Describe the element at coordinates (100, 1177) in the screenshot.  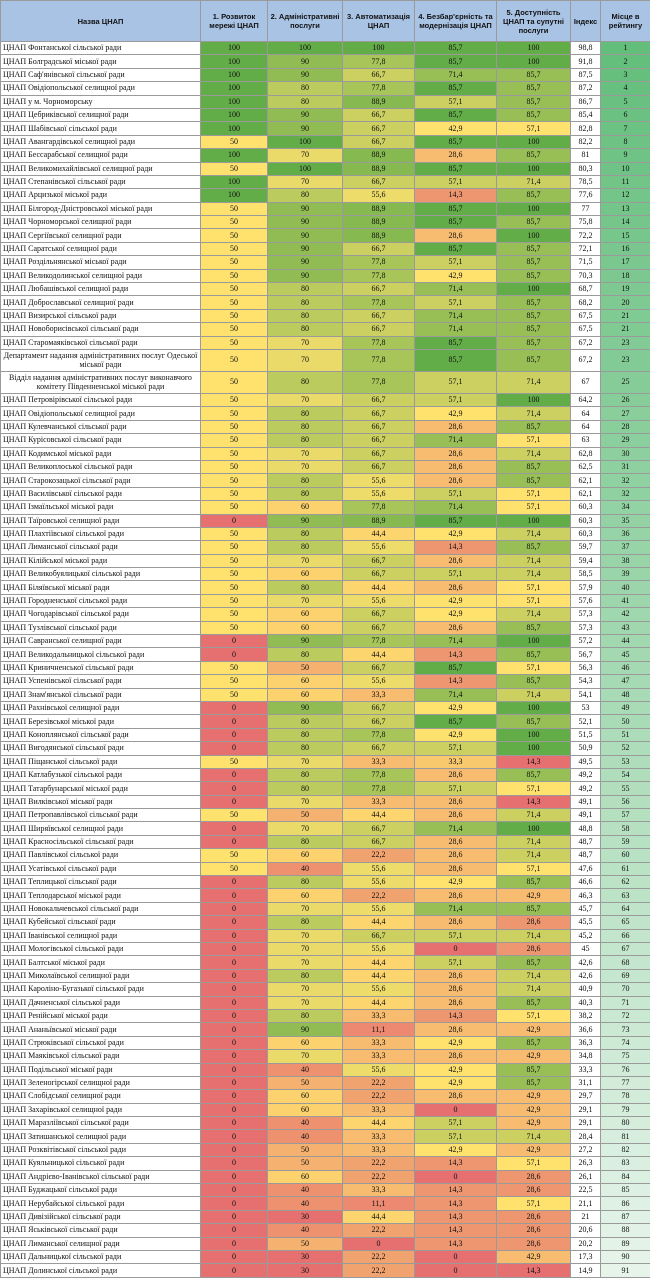
I see `cnap-name: ЦНАП Андрієво-Іванівської сільської ради` at that location.